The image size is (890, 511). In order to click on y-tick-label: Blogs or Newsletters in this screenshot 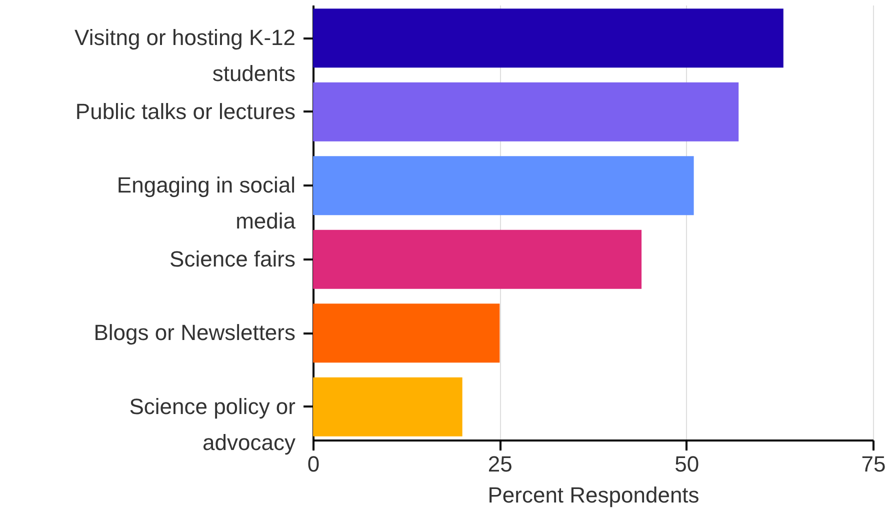, I will do `click(195, 333)`.